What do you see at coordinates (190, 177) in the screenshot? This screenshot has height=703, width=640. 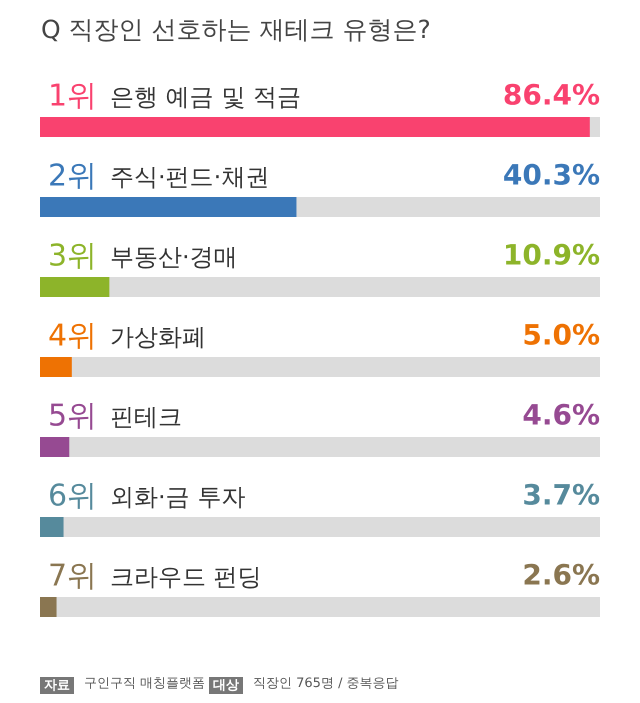 I see `y-tick-label: 주식·펀드·채권` at bounding box center [190, 177].